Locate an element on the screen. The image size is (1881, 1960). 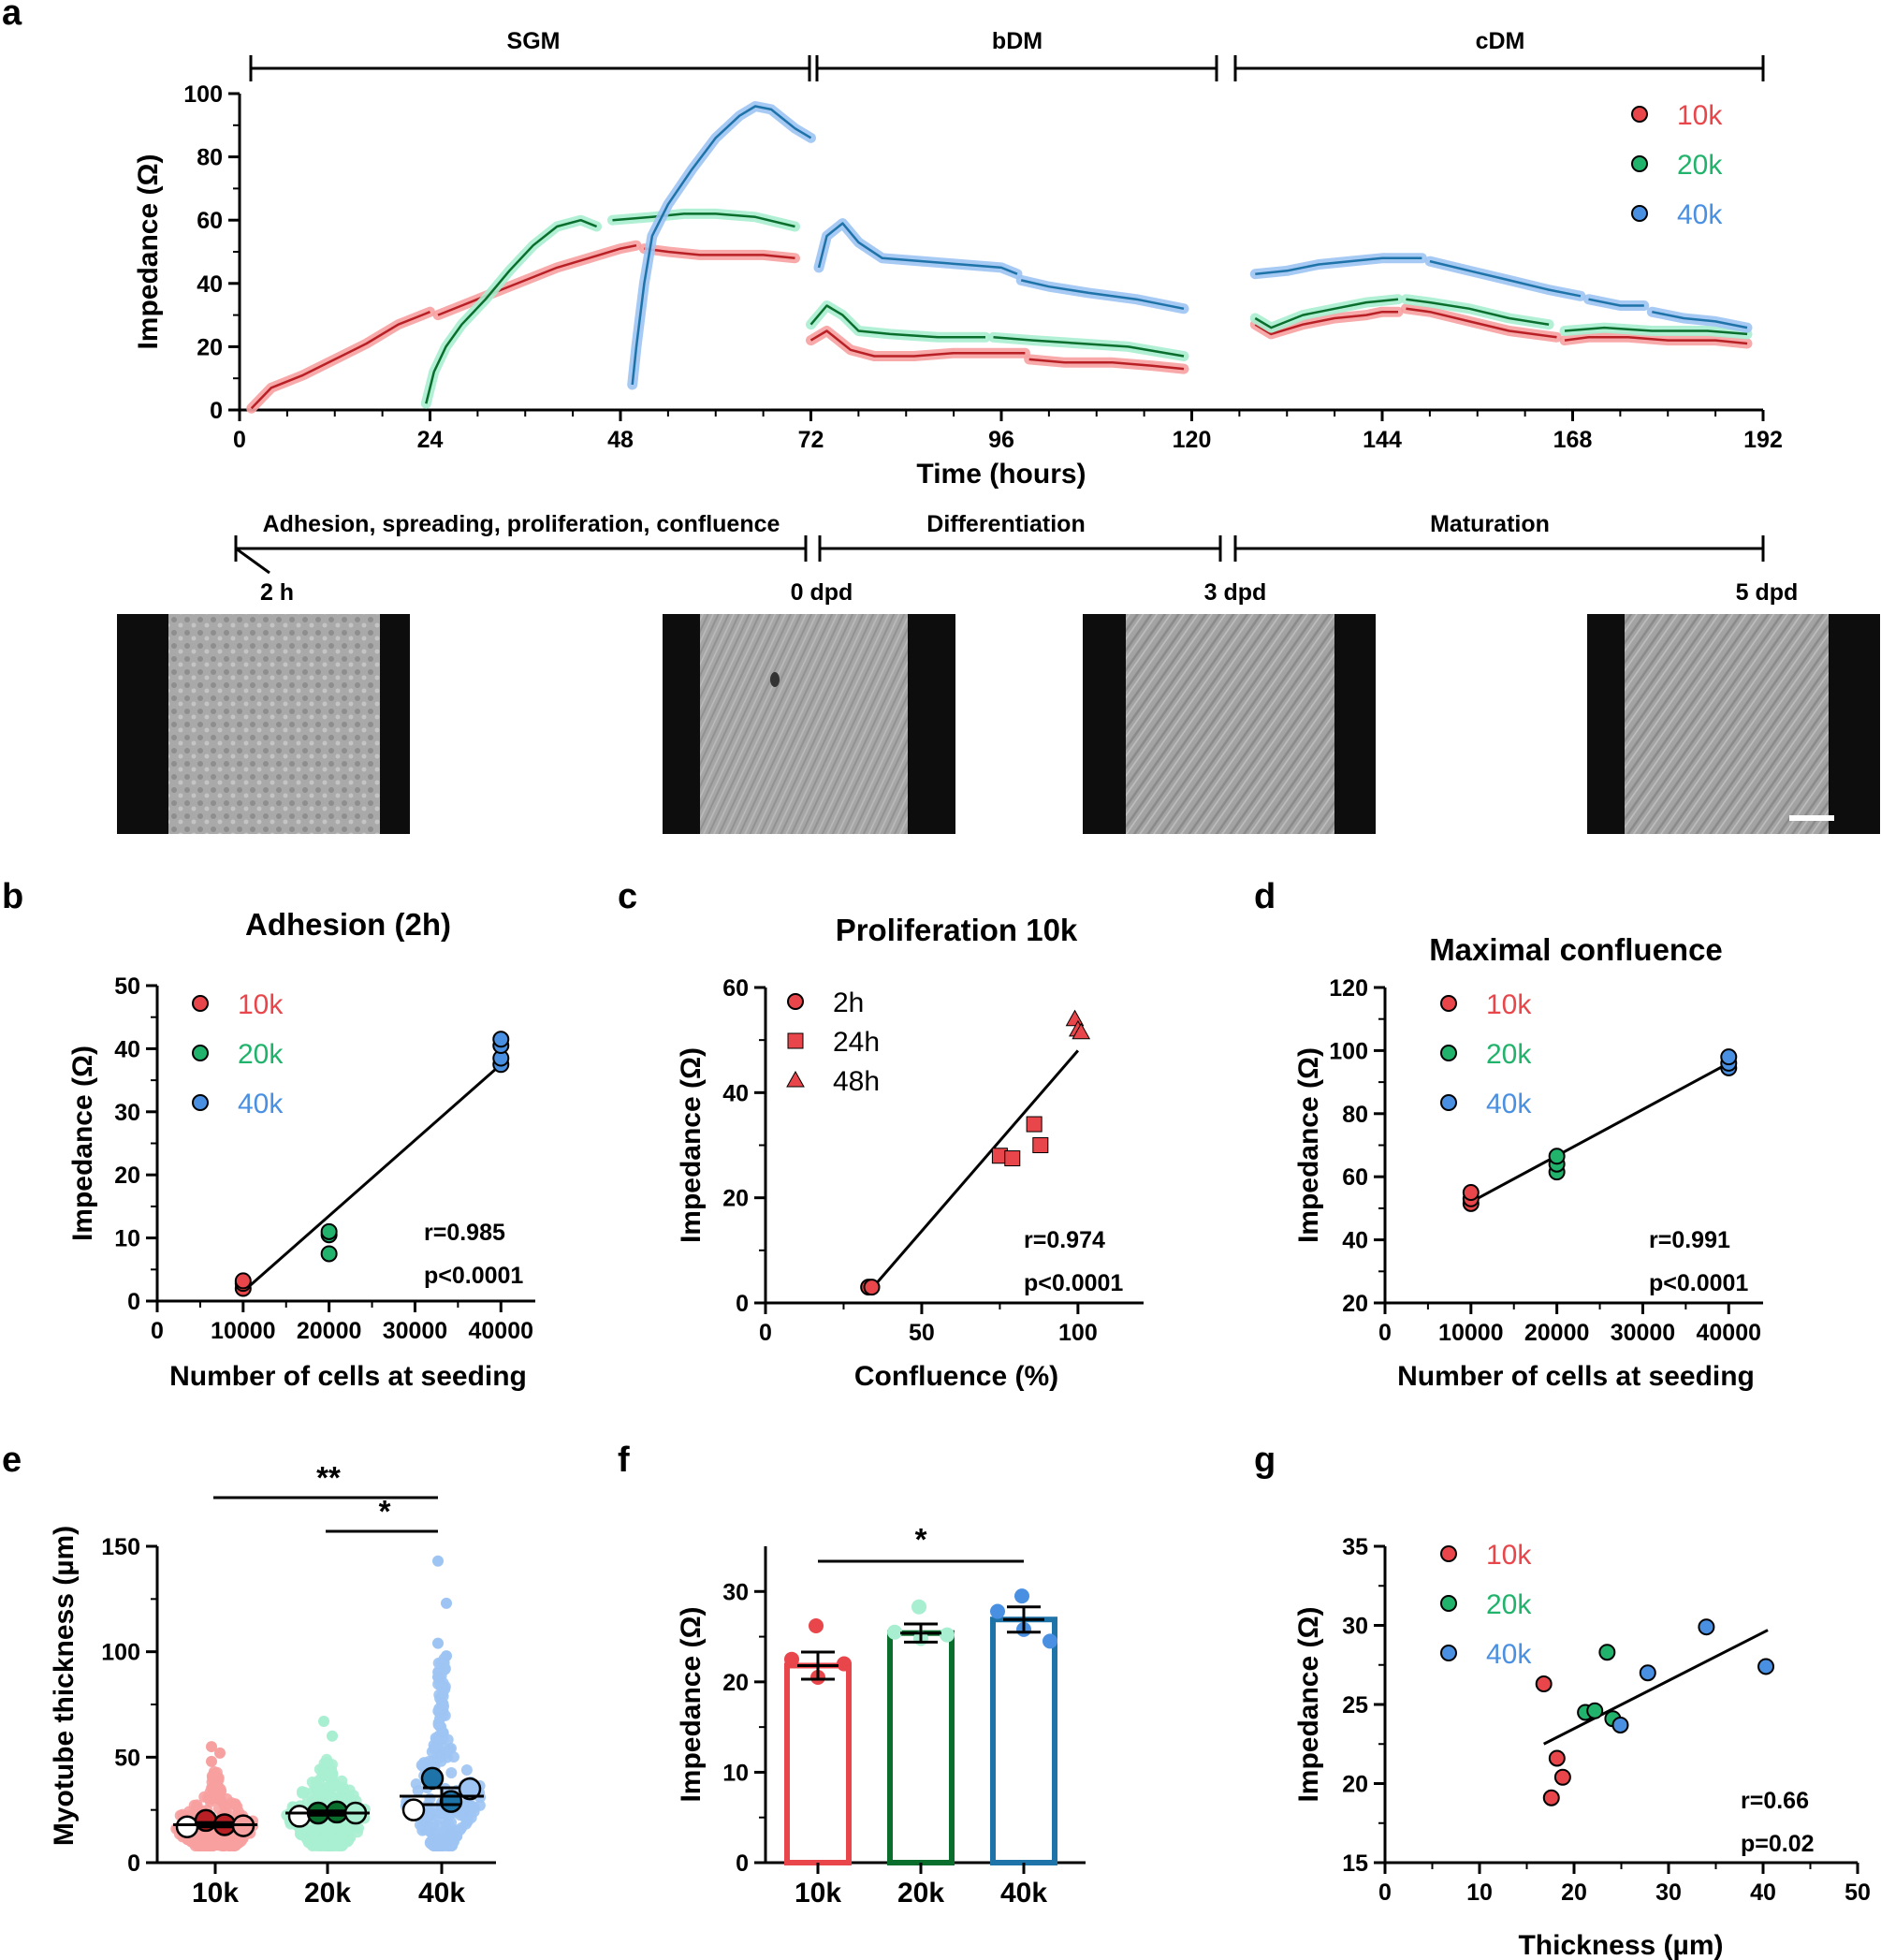
timepoint-5dpd: 5 dpd is located at coordinates (1767, 592).